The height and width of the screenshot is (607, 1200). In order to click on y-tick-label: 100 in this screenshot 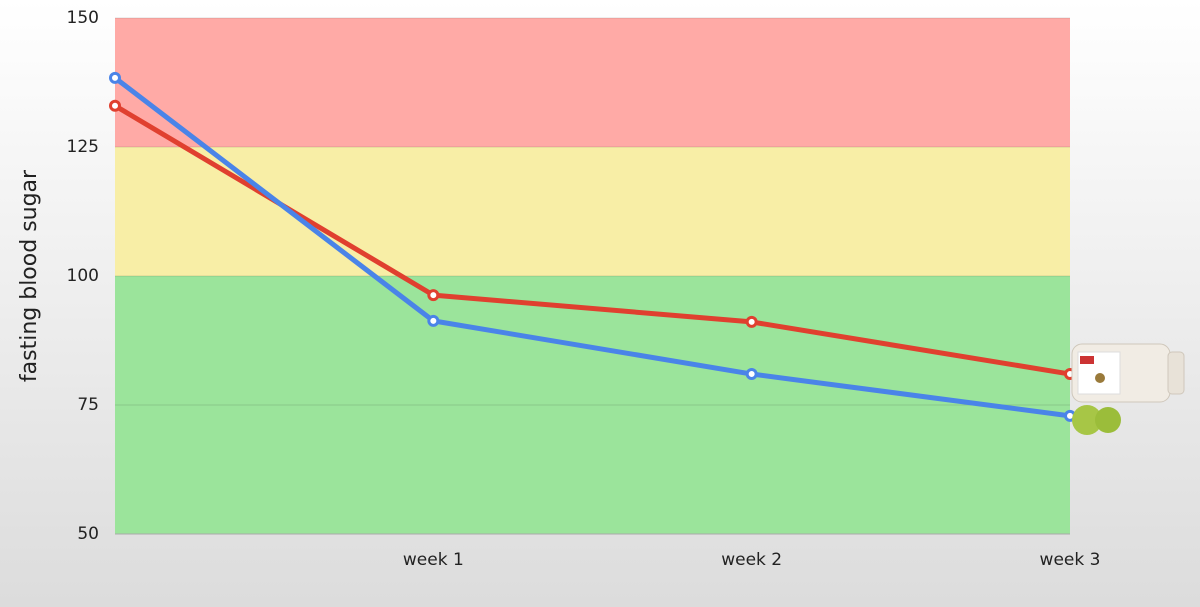, I will do `click(83, 276)`.